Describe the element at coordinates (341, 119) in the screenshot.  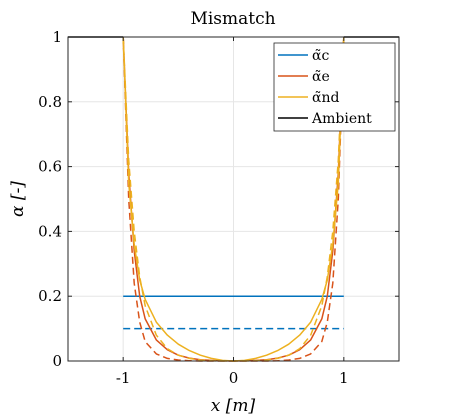
I see `legend-label: Ambient` at that location.